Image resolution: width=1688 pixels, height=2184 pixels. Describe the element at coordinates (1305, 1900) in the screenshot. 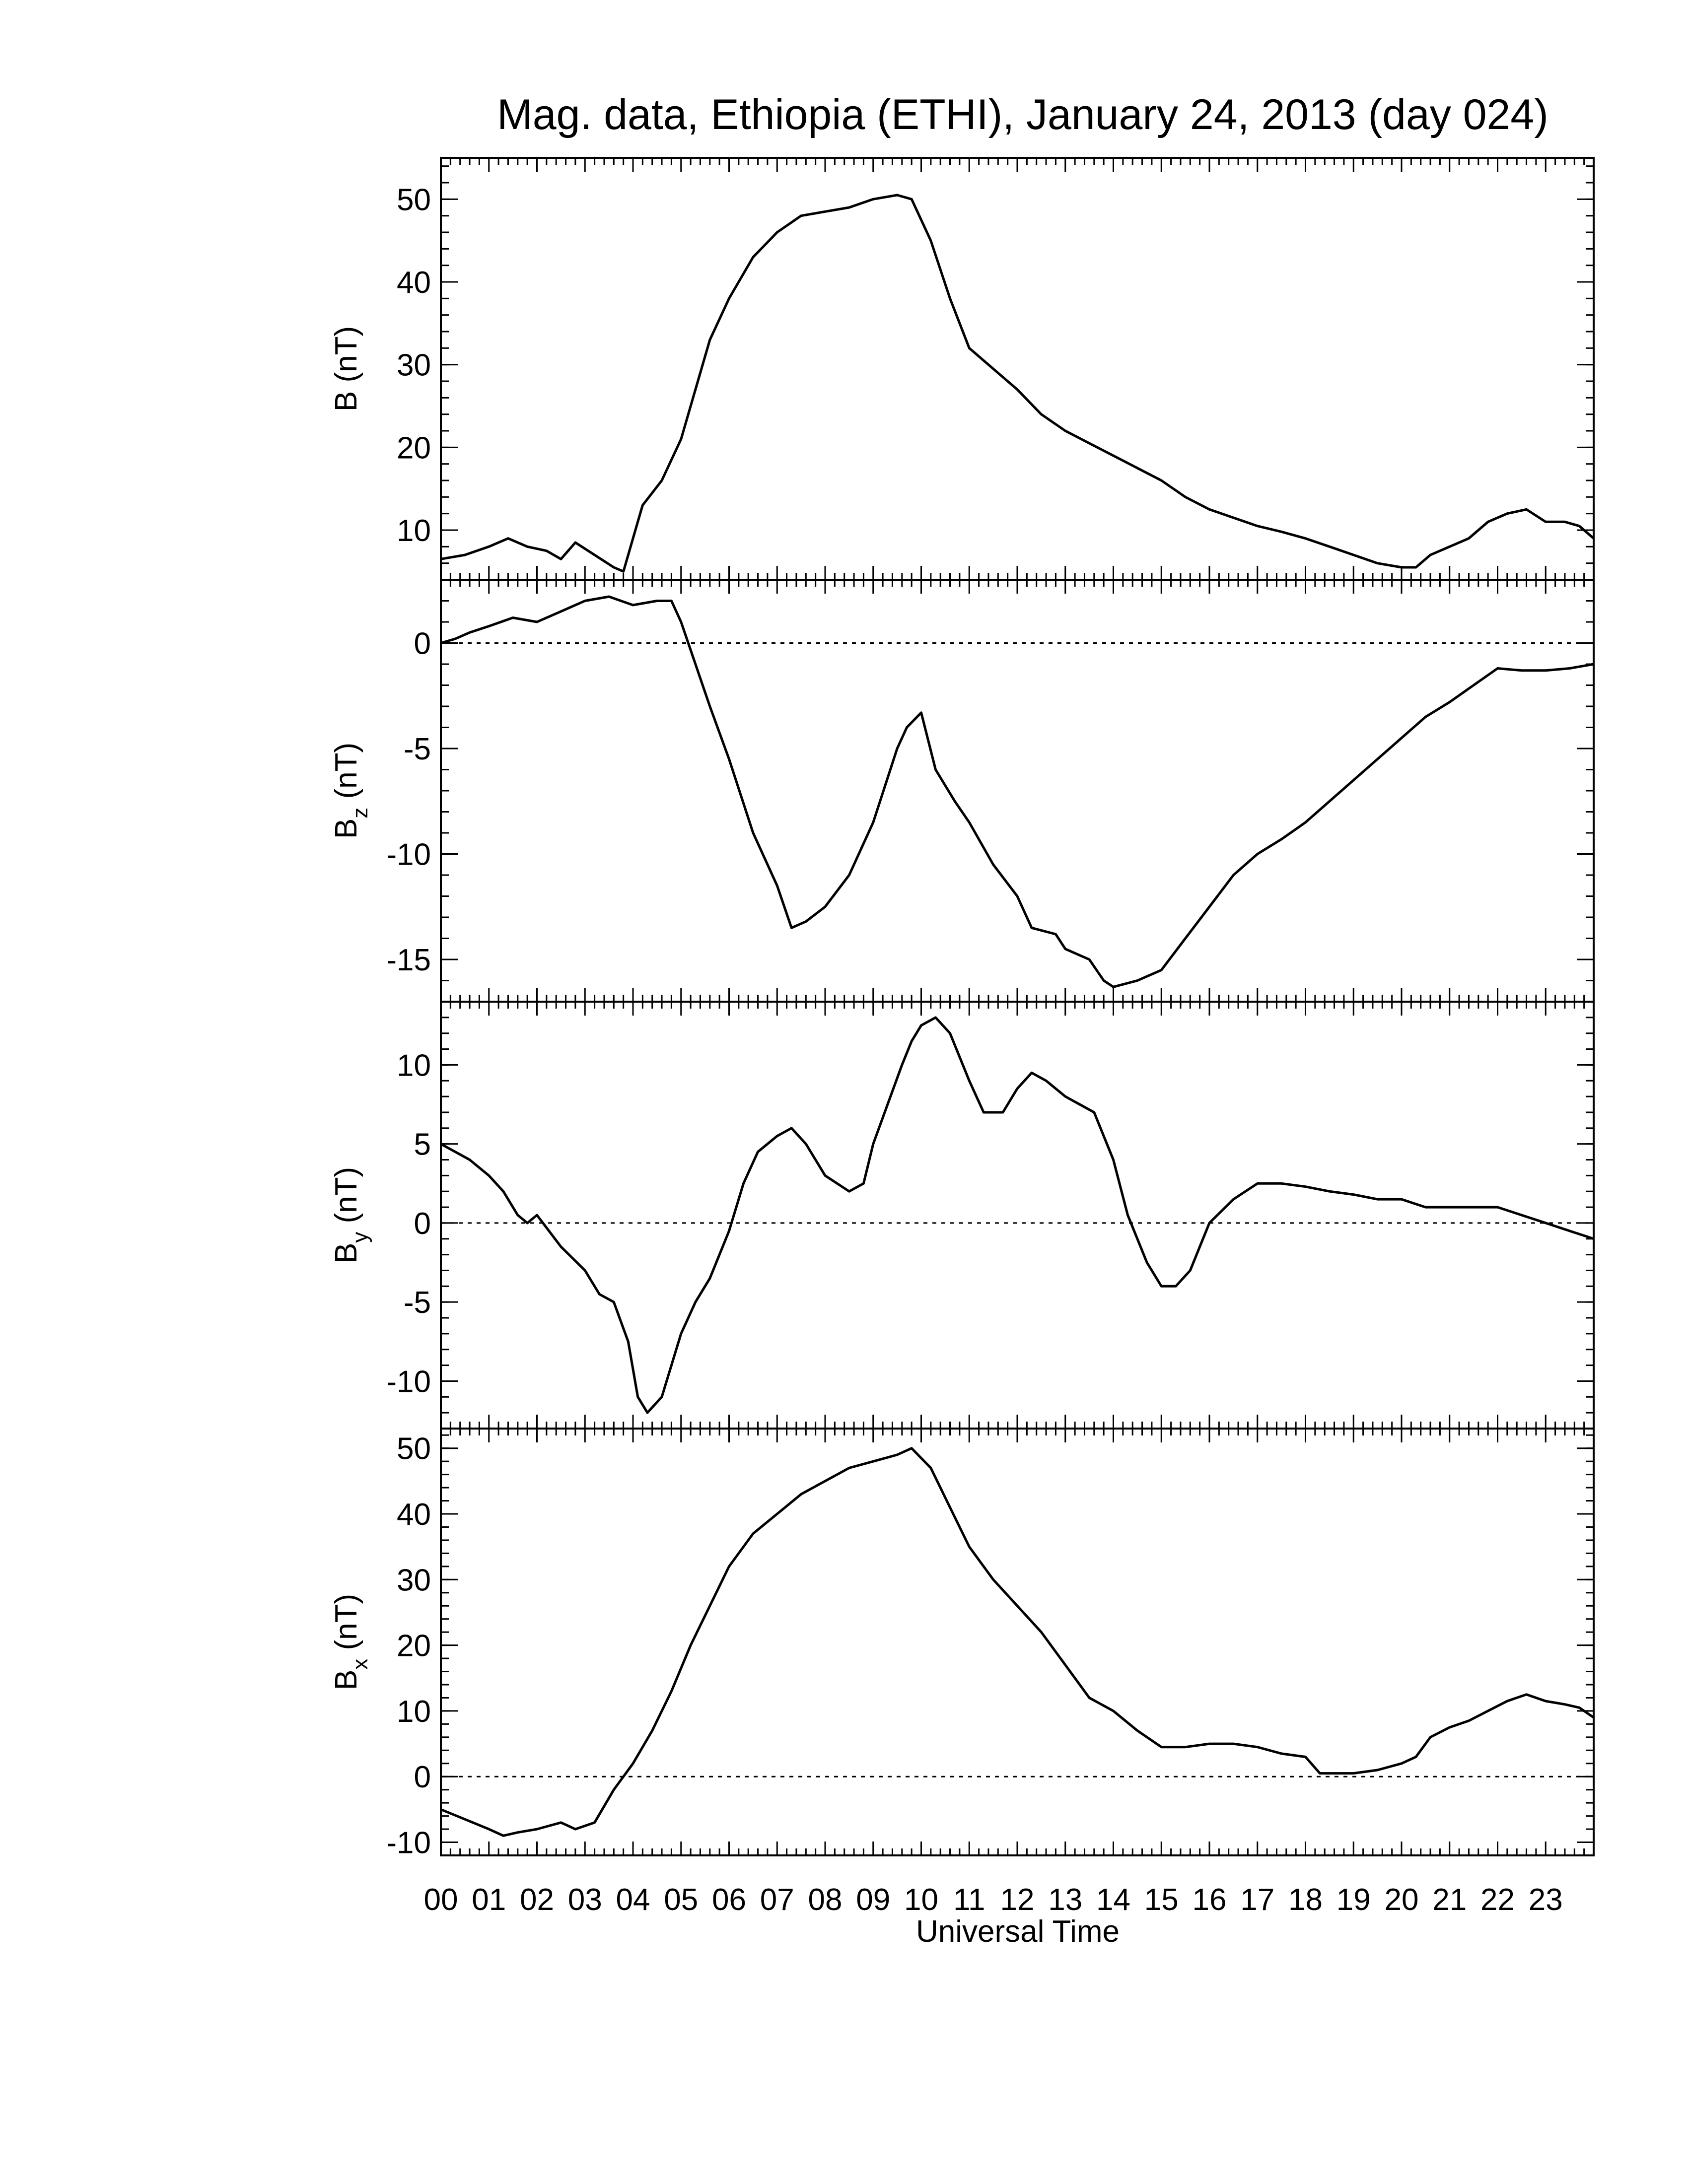

I see `x-tick-label: 18` at that location.